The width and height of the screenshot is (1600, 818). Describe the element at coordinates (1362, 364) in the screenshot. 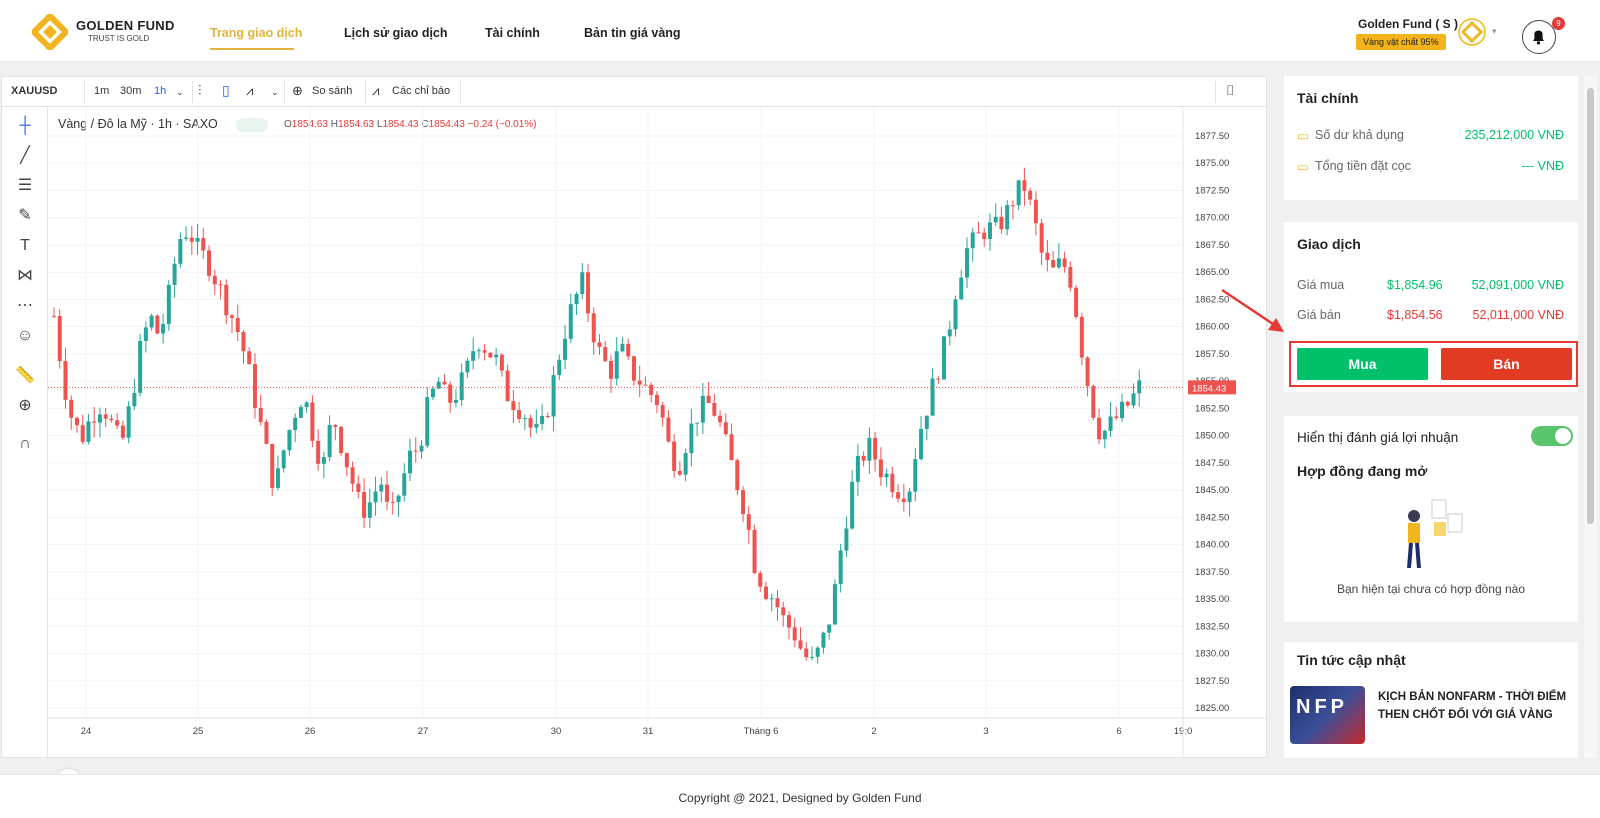

I see `buy-button: Mua` at that location.